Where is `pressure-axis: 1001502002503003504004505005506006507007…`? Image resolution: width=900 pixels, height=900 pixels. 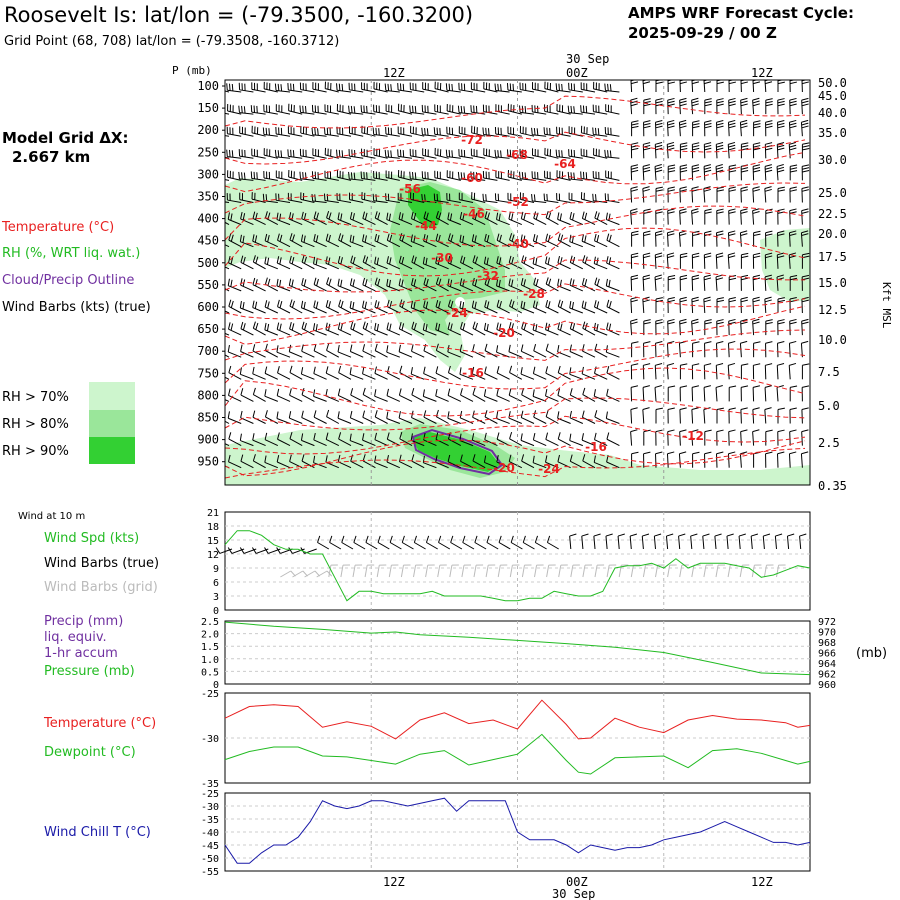 pressure-axis: 1001502002503003504004505005506006507007… is located at coordinates (211, 274).